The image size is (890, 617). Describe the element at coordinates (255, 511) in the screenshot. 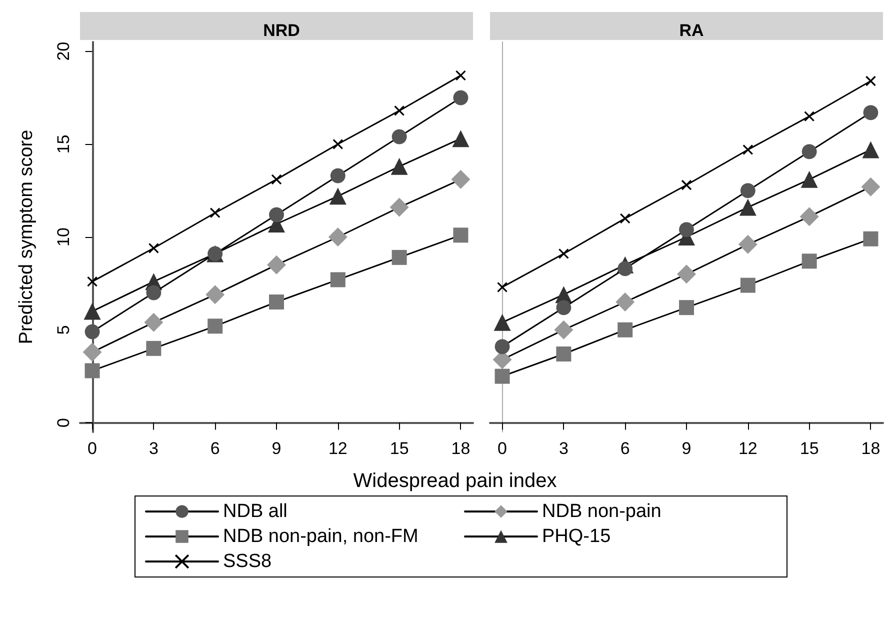

I see `legend-label: NDB all` at that location.